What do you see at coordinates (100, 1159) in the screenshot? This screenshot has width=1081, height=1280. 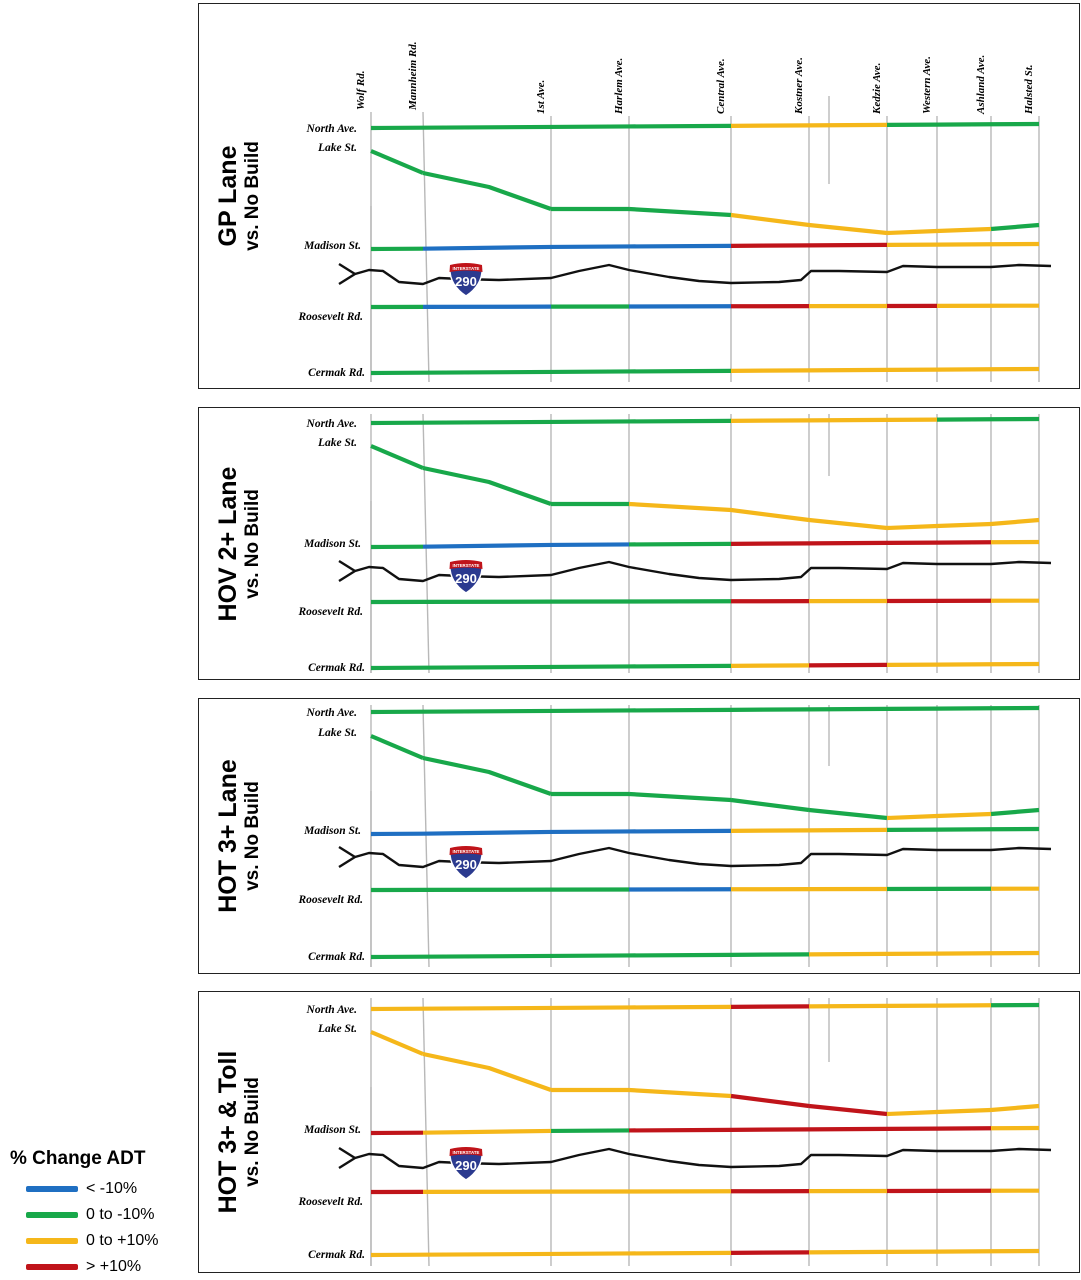 I see `legend-title: % Change ADT` at bounding box center [100, 1159].